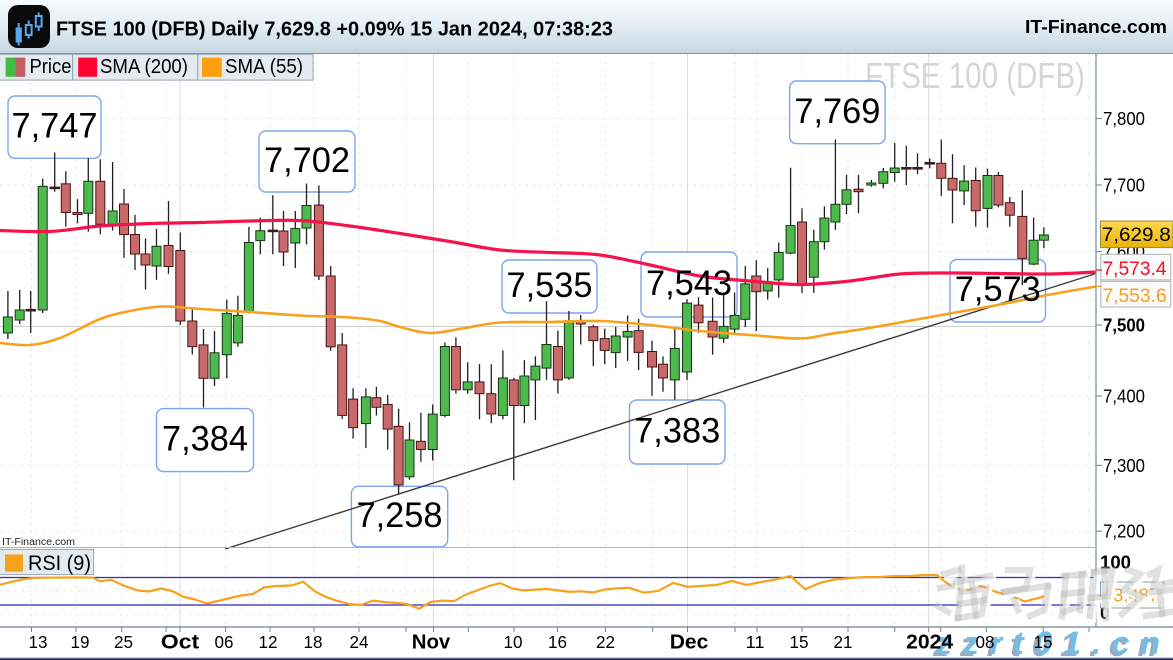 The height and width of the screenshot is (660, 1173). I want to click on svg-text: SMA (200), so click(144, 67).